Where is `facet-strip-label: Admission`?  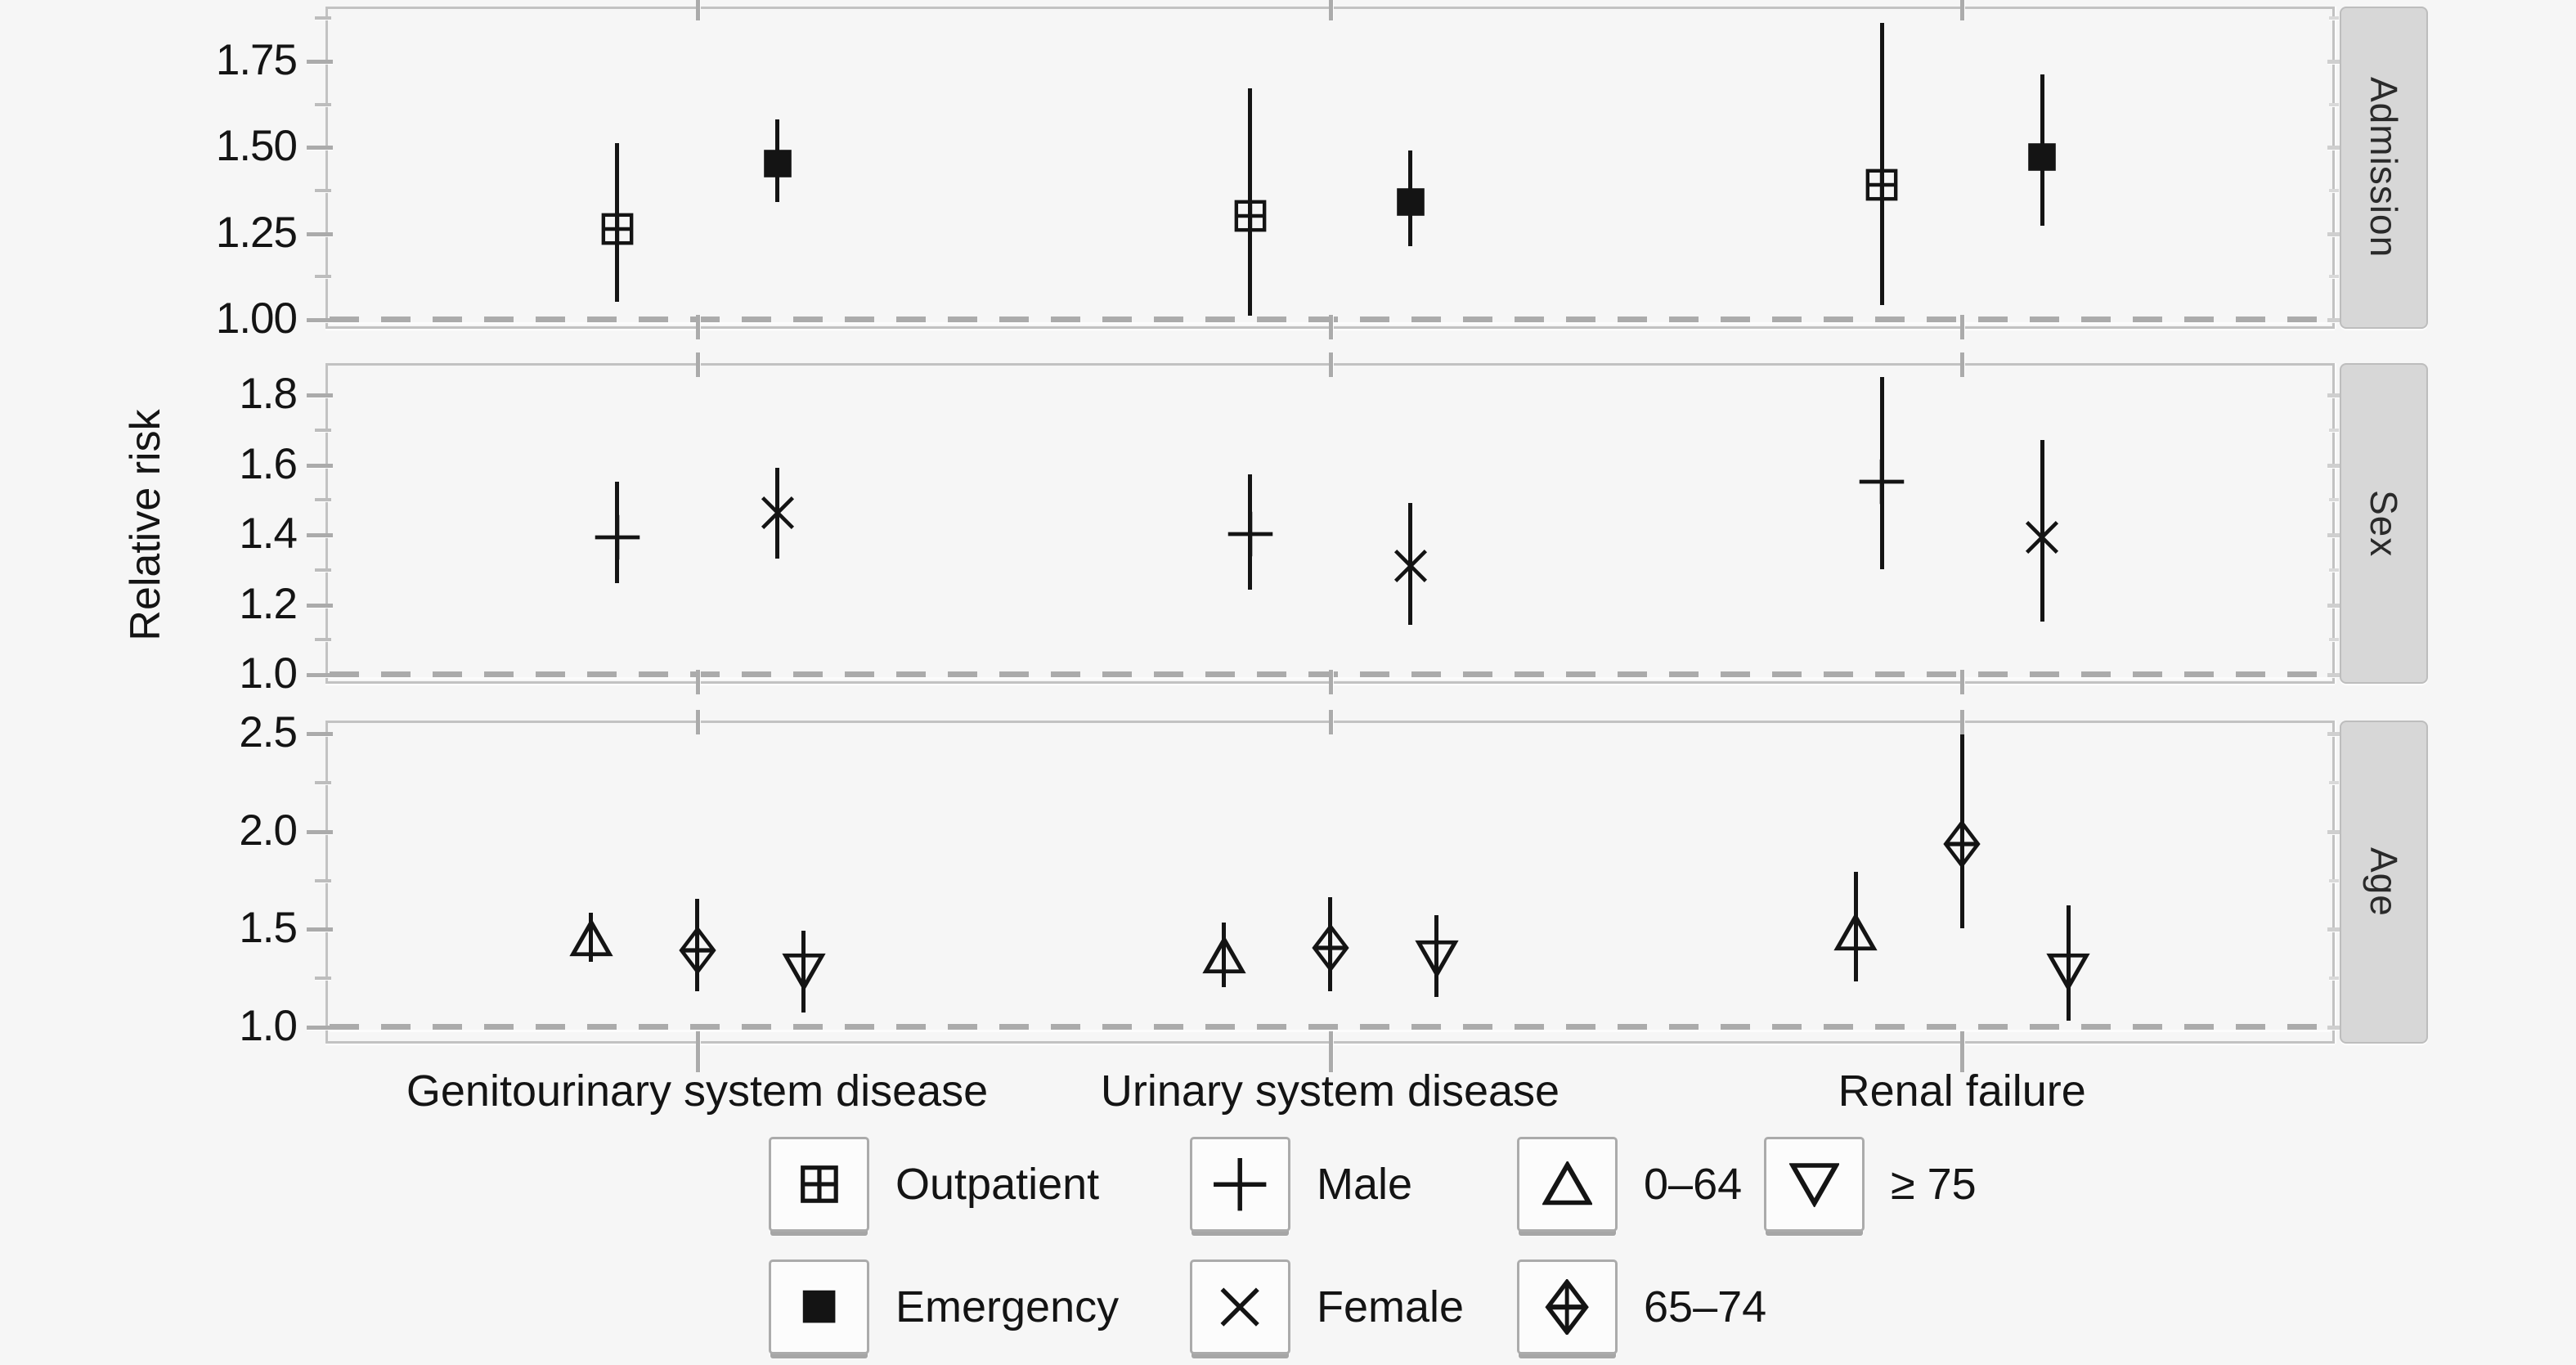
facet-strip-label: Admission is located at coordinates (2384, 167).